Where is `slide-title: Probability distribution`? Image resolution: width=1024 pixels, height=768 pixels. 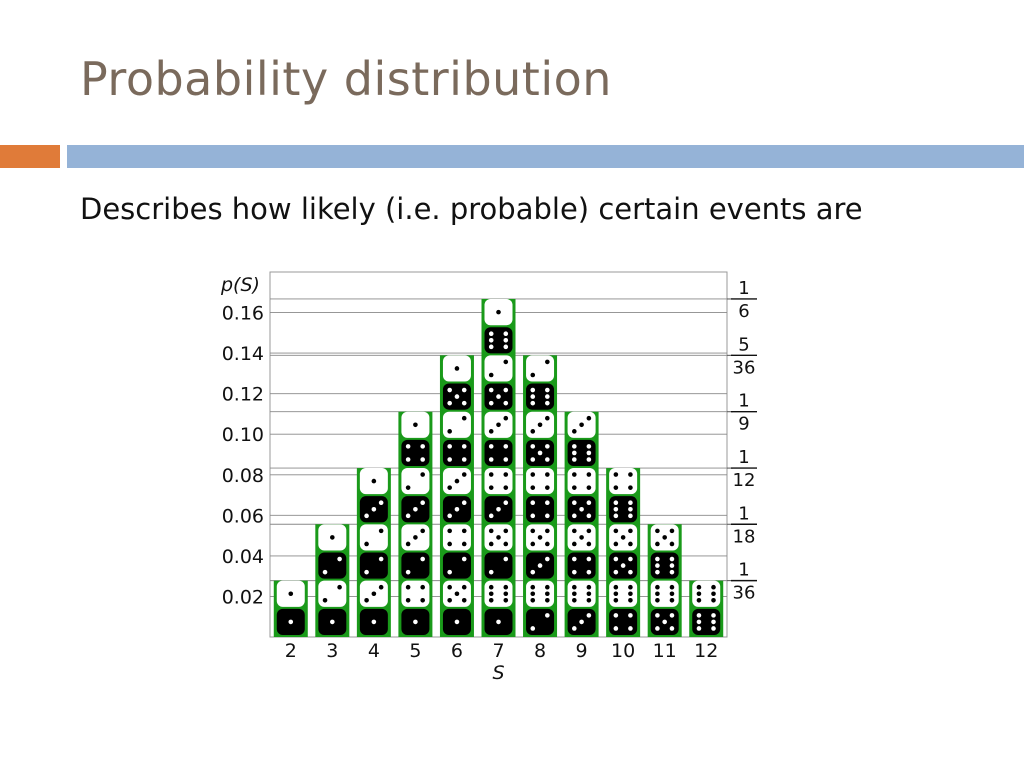
slide-title: Probability distribution is located at coordinates (346, 79).